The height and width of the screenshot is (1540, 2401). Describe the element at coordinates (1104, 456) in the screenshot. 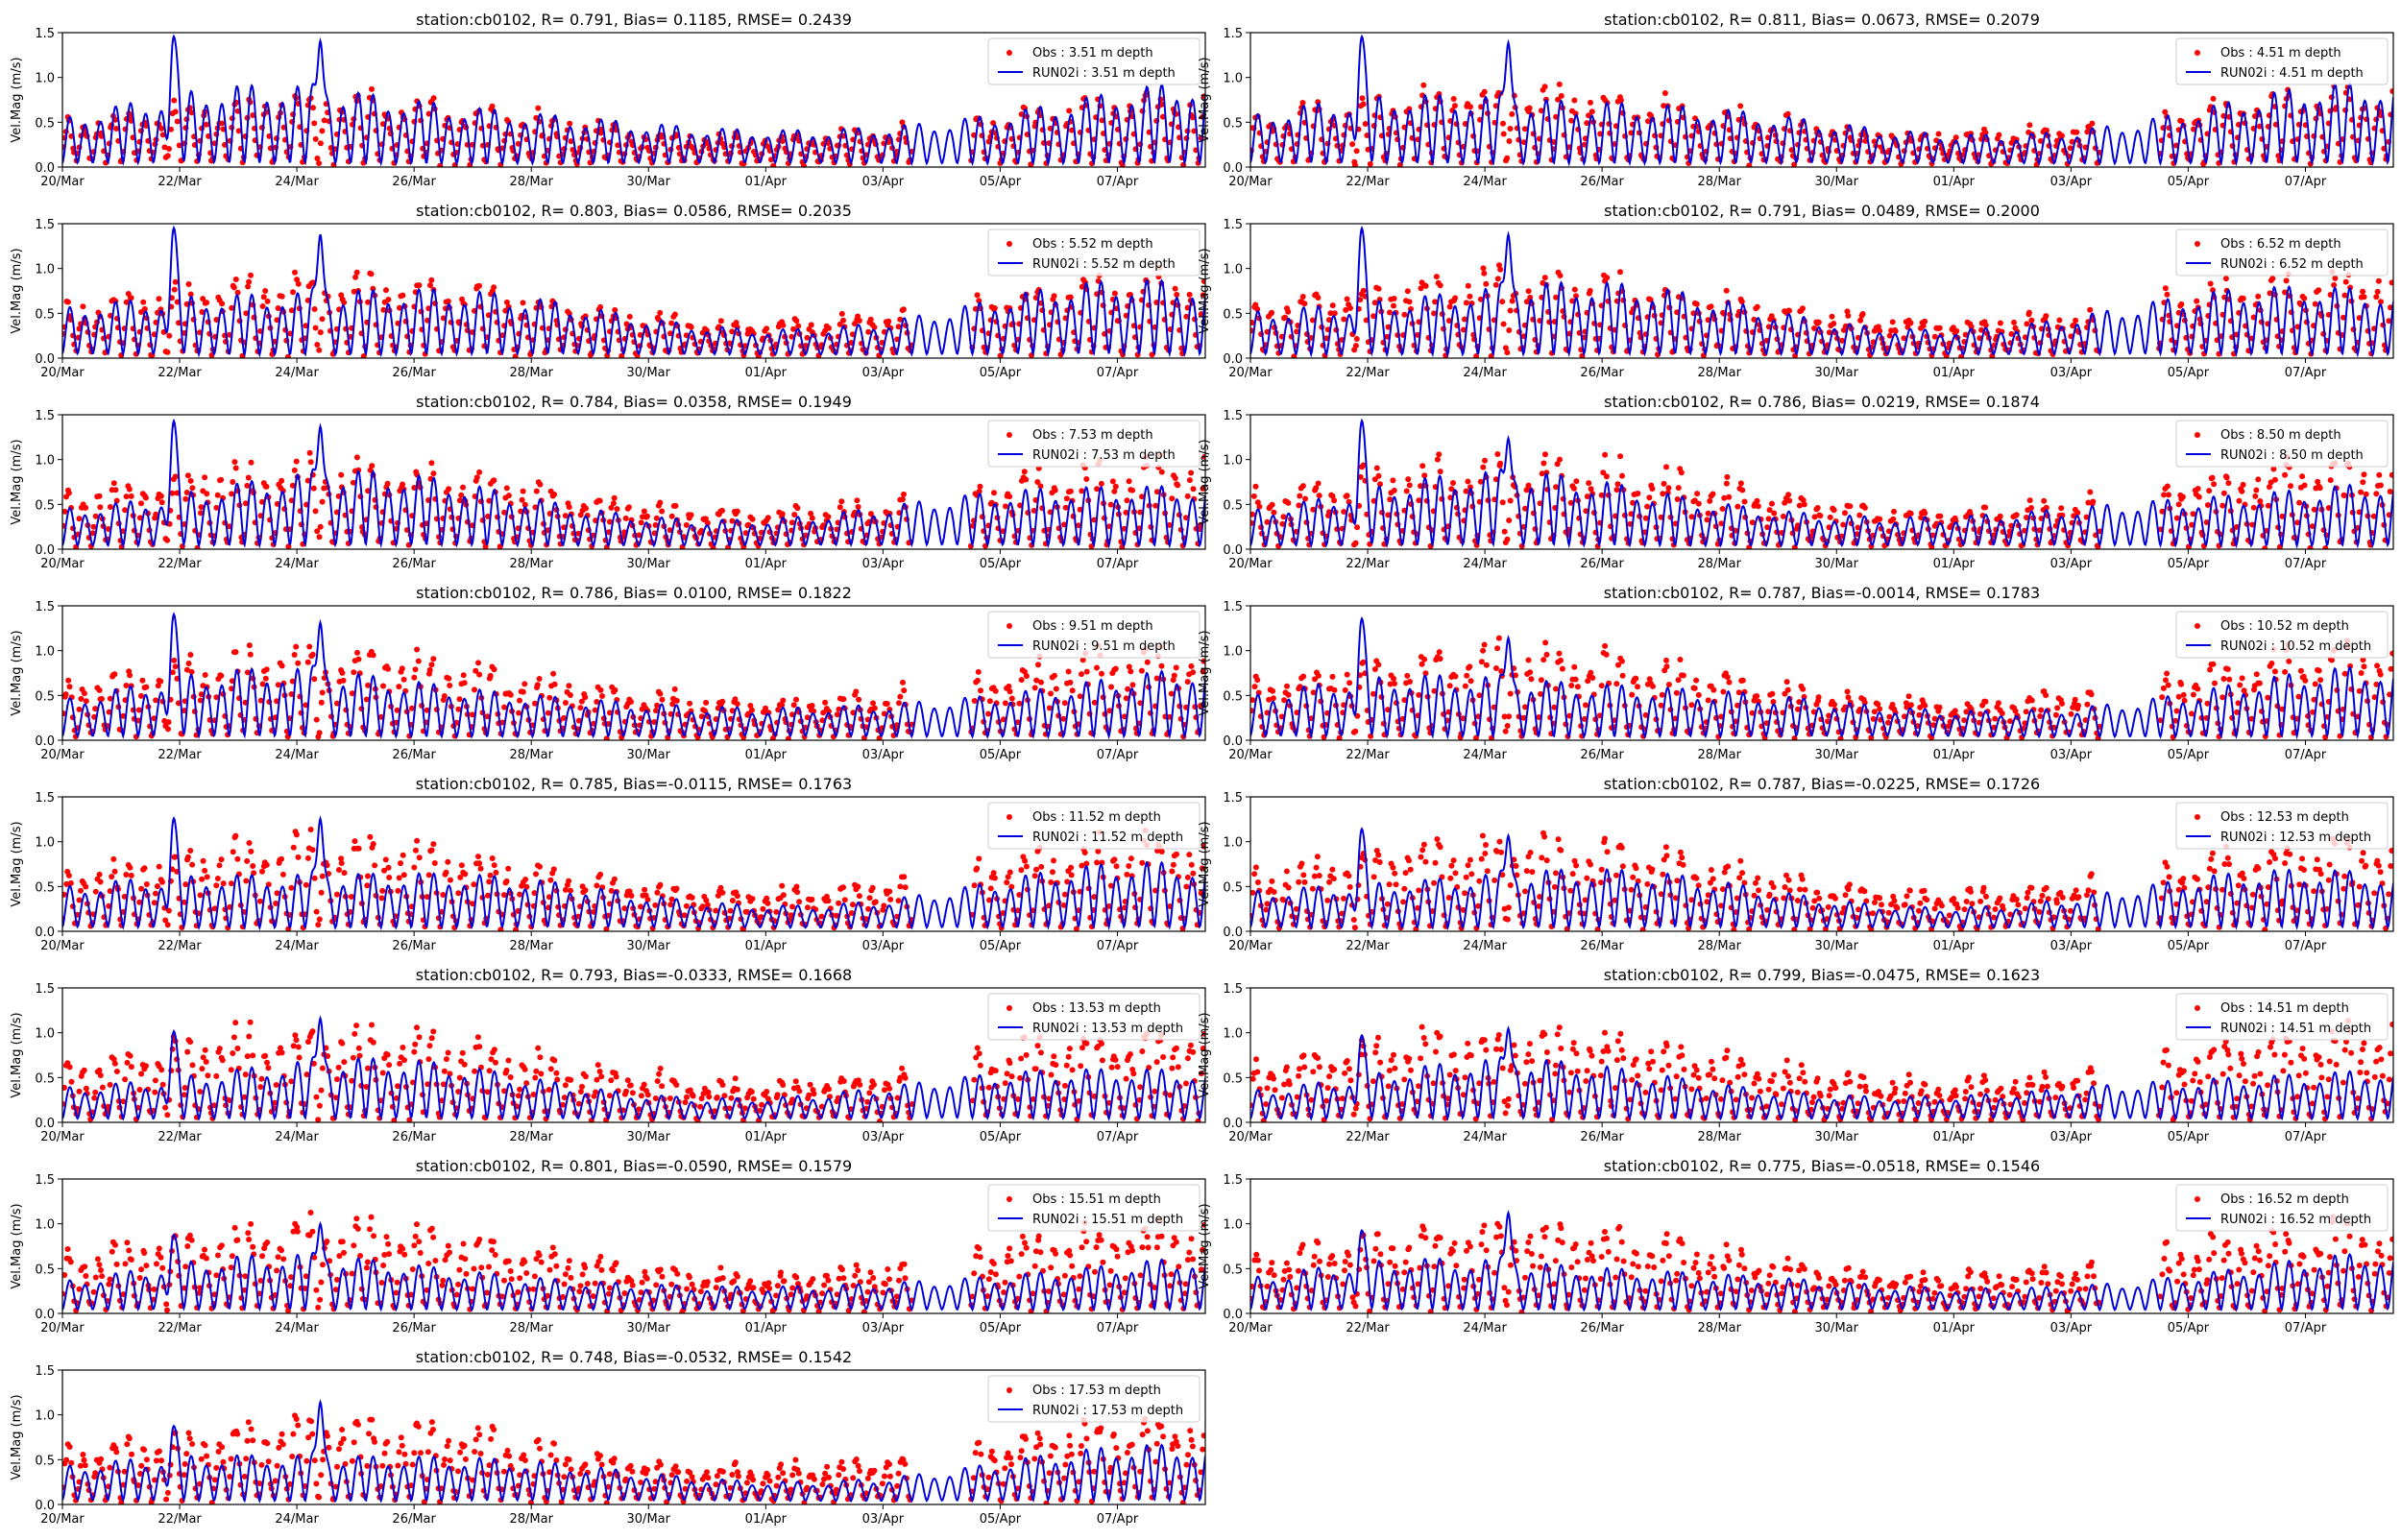

I see `legend-model-label: RUN02i : 7.53 m depth` at that location.